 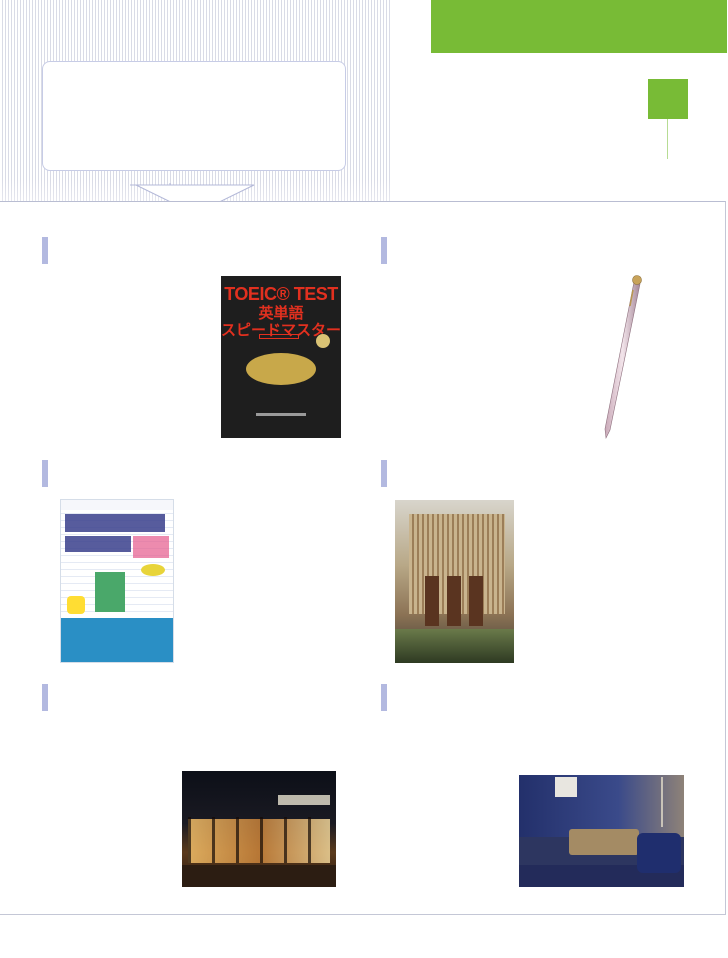 I want to click on section-marker-craft, so click(x=45, y=473).